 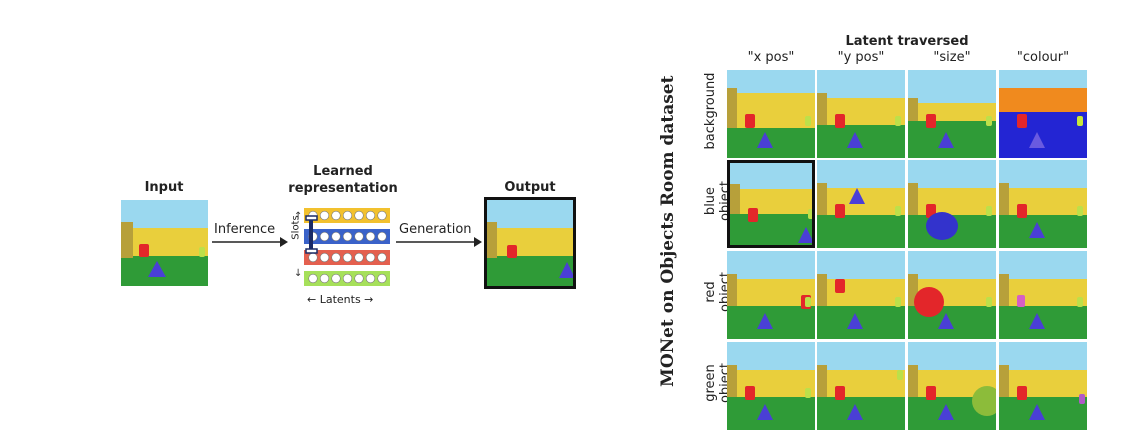 I want to click on generation-arrow-icon, so click(x=439, y=242).